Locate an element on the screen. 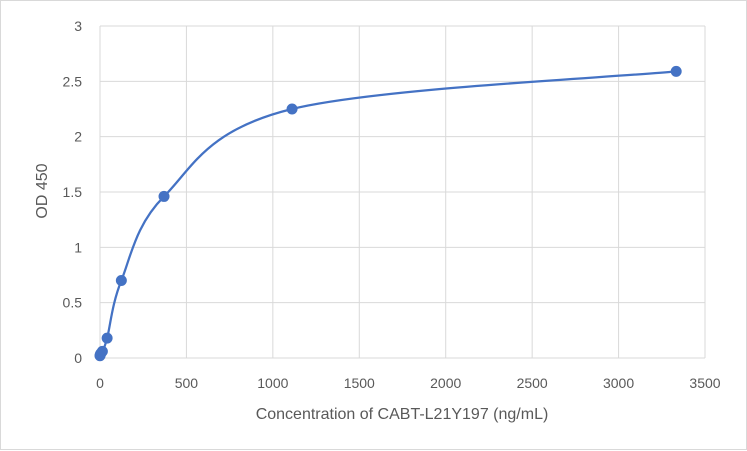  y-tick-label: 1.5 is located at coordinates (73, 192).